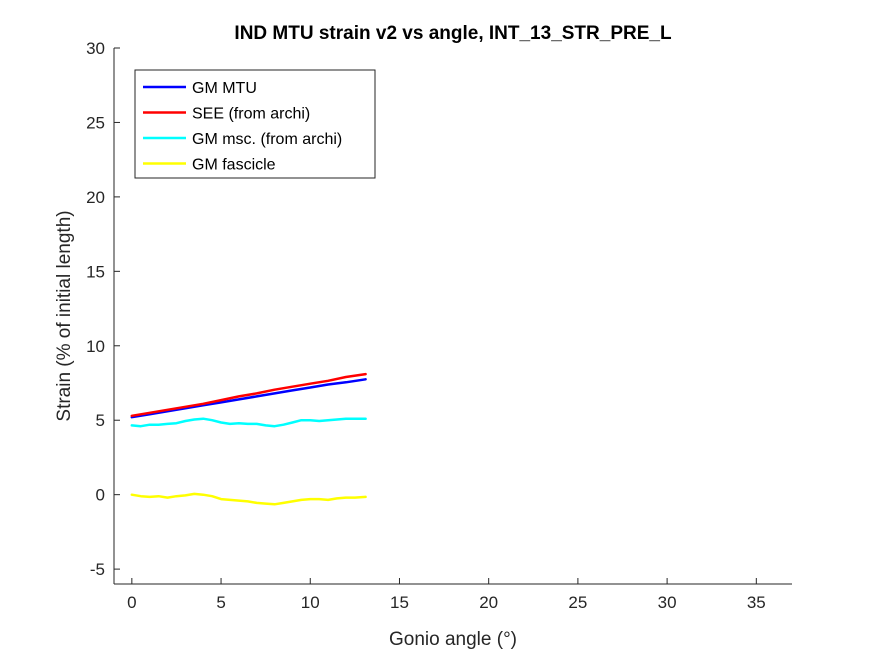 Image resolution: width=875 pixels, height=656 pixels. Describe the element at coordinates (248, 439) in the screenshot. I see `plot-series` at that location.